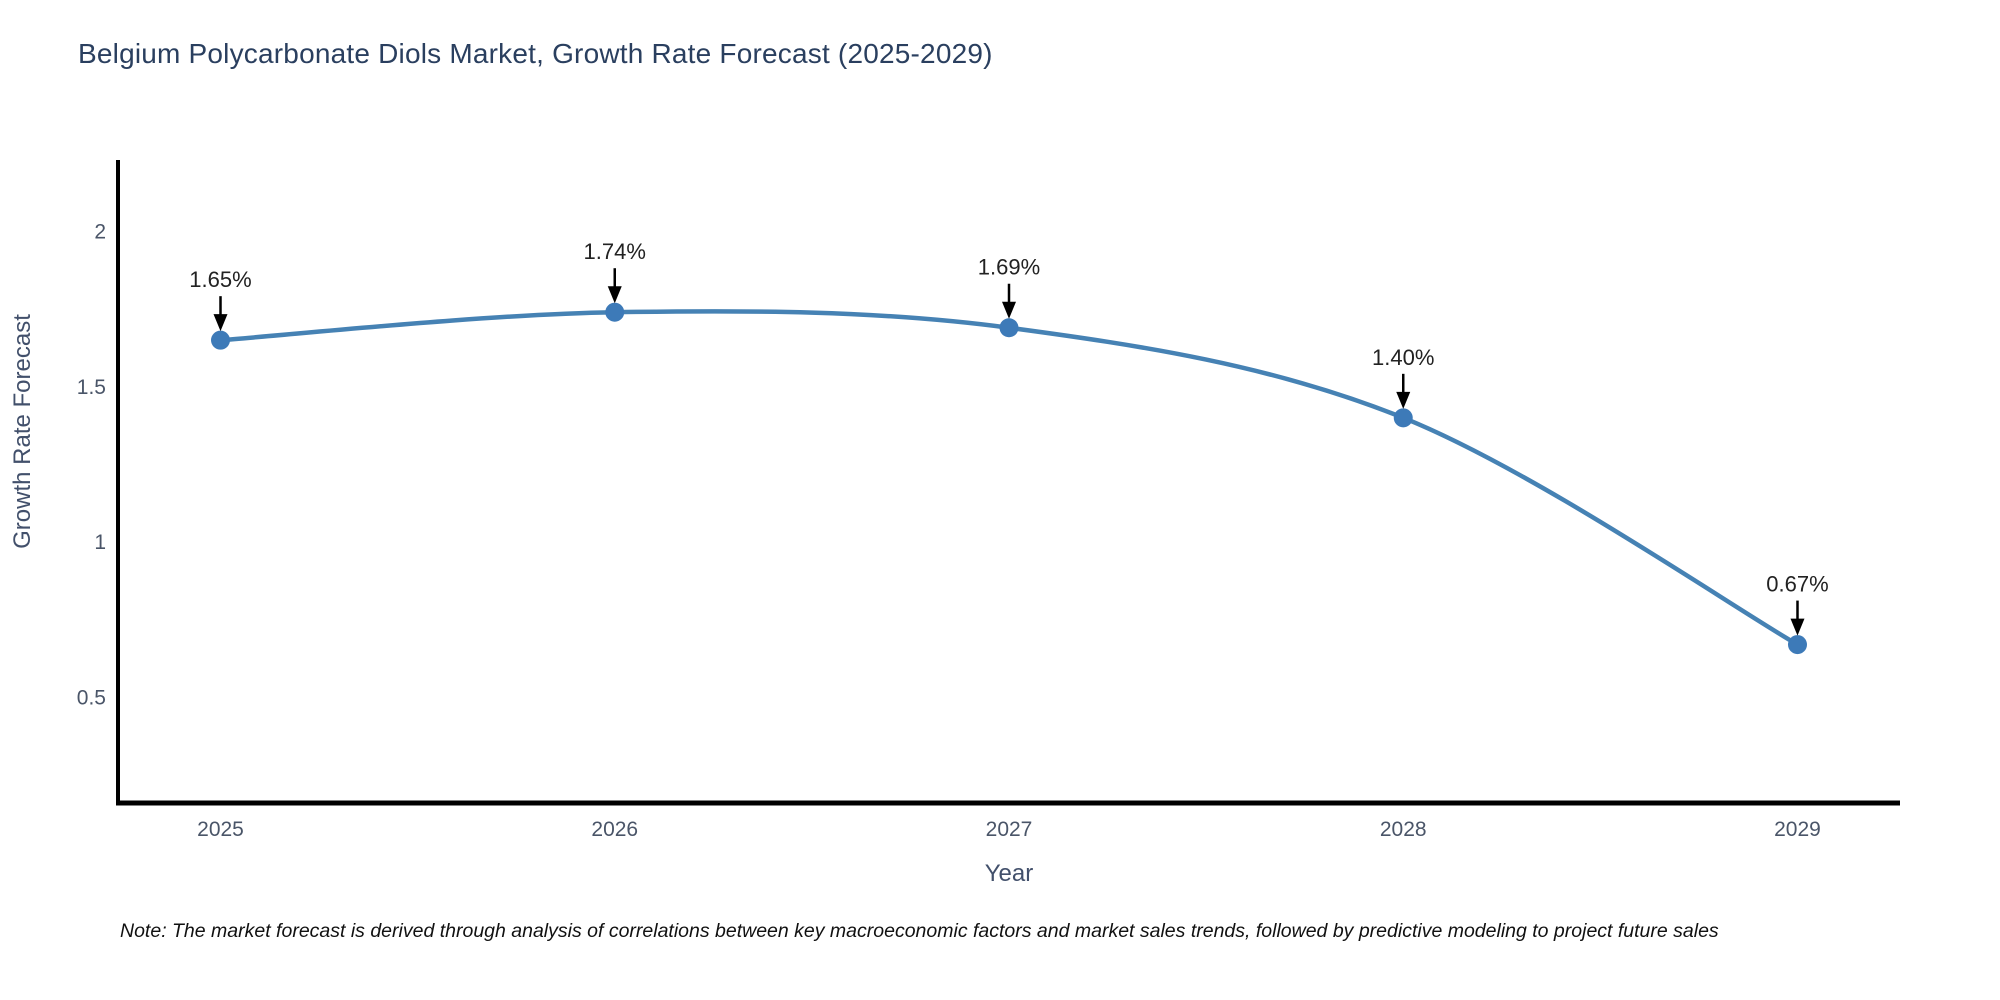 The height and width of the screenshot is (1000, 2000). Describe the element at coordinates (220, 829) in the screenshot. I see `x-tick-label-2025: 2025` at that location.